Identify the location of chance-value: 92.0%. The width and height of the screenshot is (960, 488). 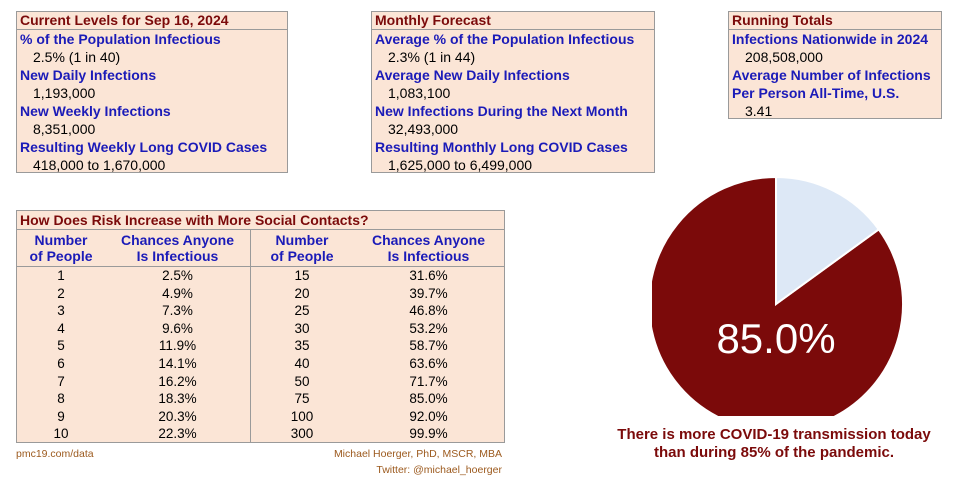
(428, 416).